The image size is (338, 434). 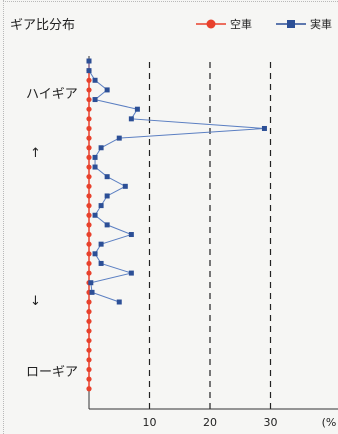 What do you see at coordinates (35, 301) in the screenshot?
I see `arrow-down-icon: ↓` at bounding box center [35, 301].